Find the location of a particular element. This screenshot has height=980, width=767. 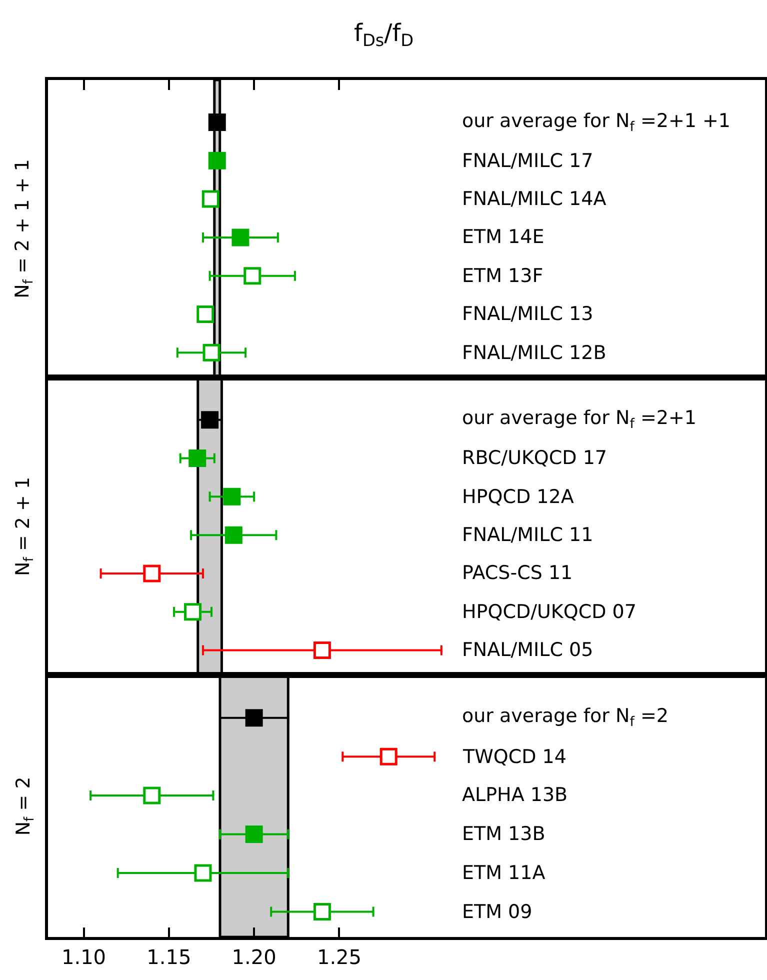

category-label: RBC/UKQCD 17 is located at coordinates (535, 458).